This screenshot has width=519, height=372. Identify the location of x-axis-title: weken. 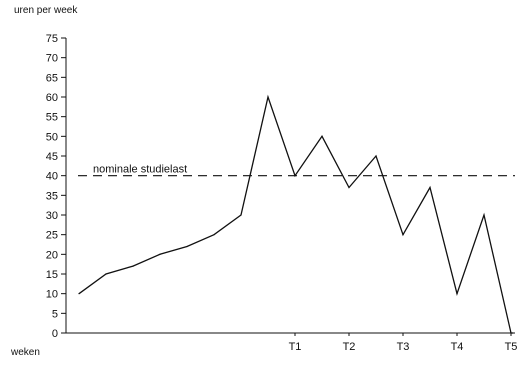
(25, 352).